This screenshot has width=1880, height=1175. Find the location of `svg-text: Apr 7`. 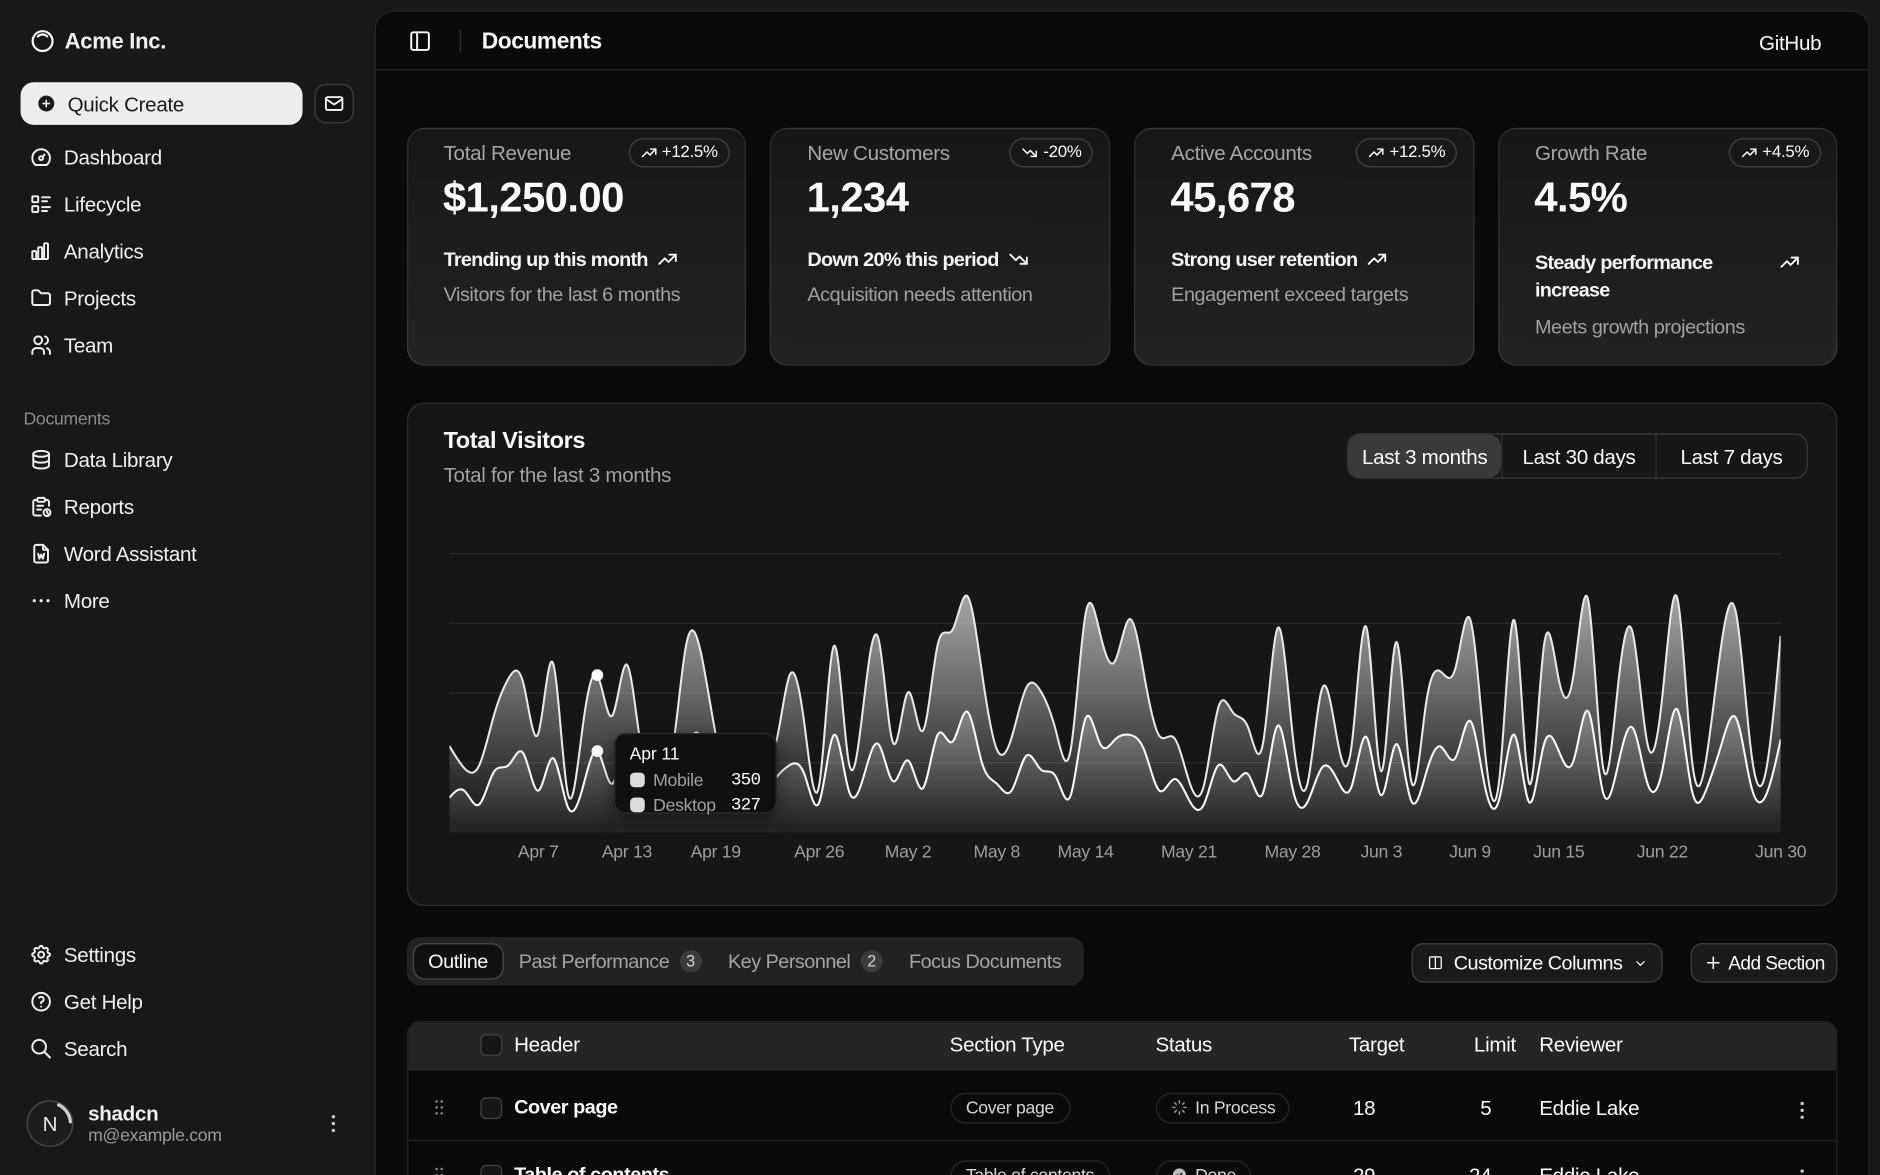

svg-text: Apr 7 is located at coordinates (538, 852).